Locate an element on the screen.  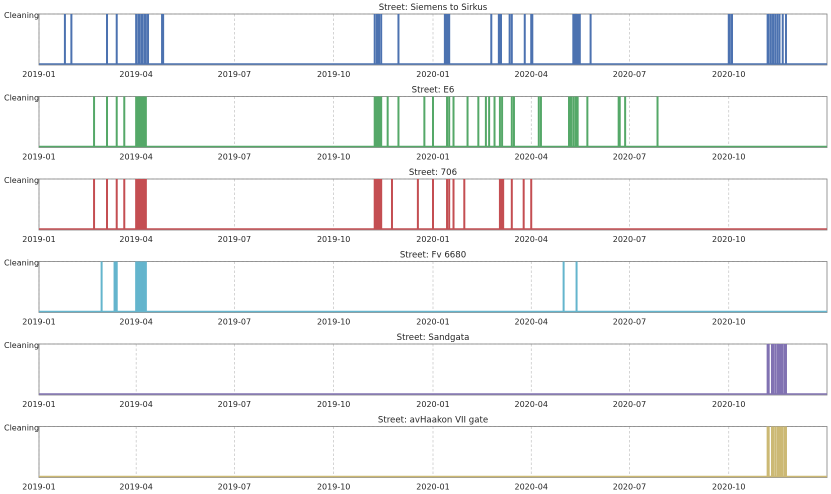
x-tick-label: 2019-10 is located at coordinates (333, 239).